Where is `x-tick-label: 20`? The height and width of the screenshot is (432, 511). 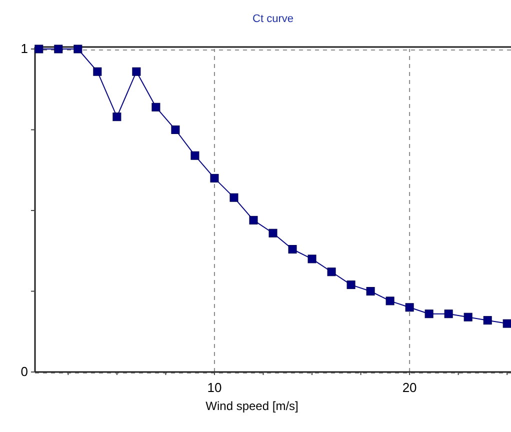
x-tick-label: 20 is located at coordinates (409, 387).